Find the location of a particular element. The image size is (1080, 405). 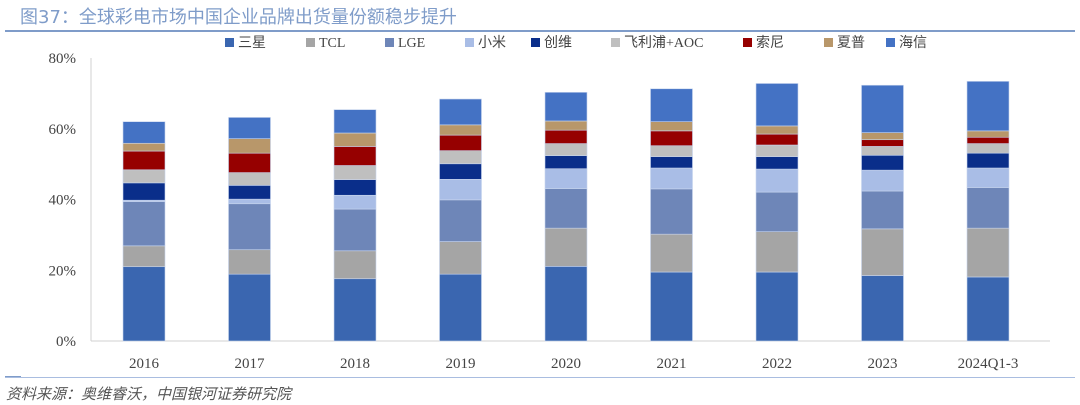

bar-segment-LGE-2019 is located at coordinates (460, 220).